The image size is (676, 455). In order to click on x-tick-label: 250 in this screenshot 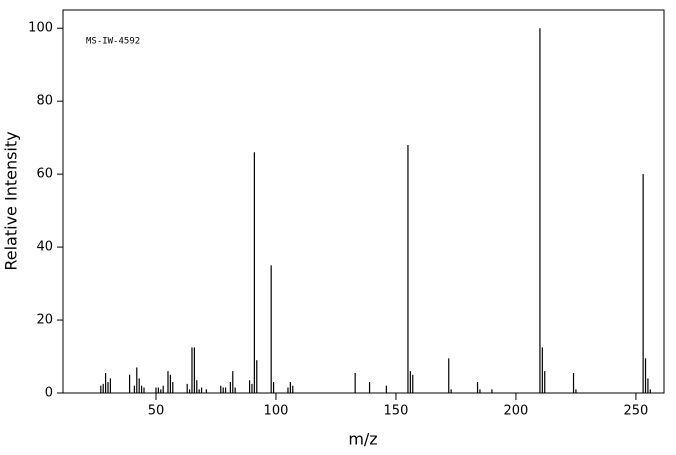, I will do `click(636, 411)`.